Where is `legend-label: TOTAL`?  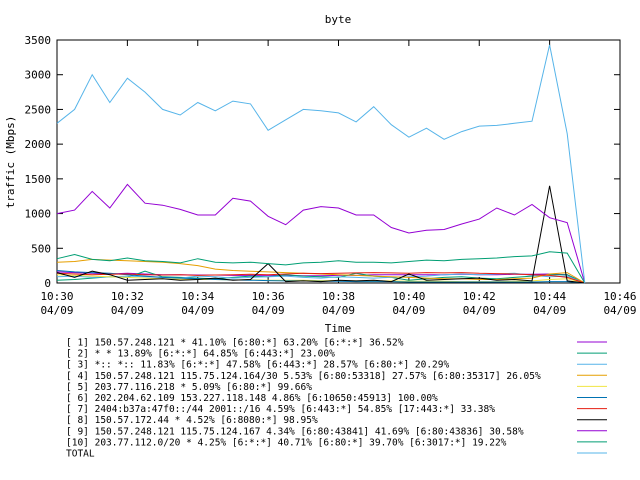
legend-label: TOTAL is located at coordinates (80, 454).